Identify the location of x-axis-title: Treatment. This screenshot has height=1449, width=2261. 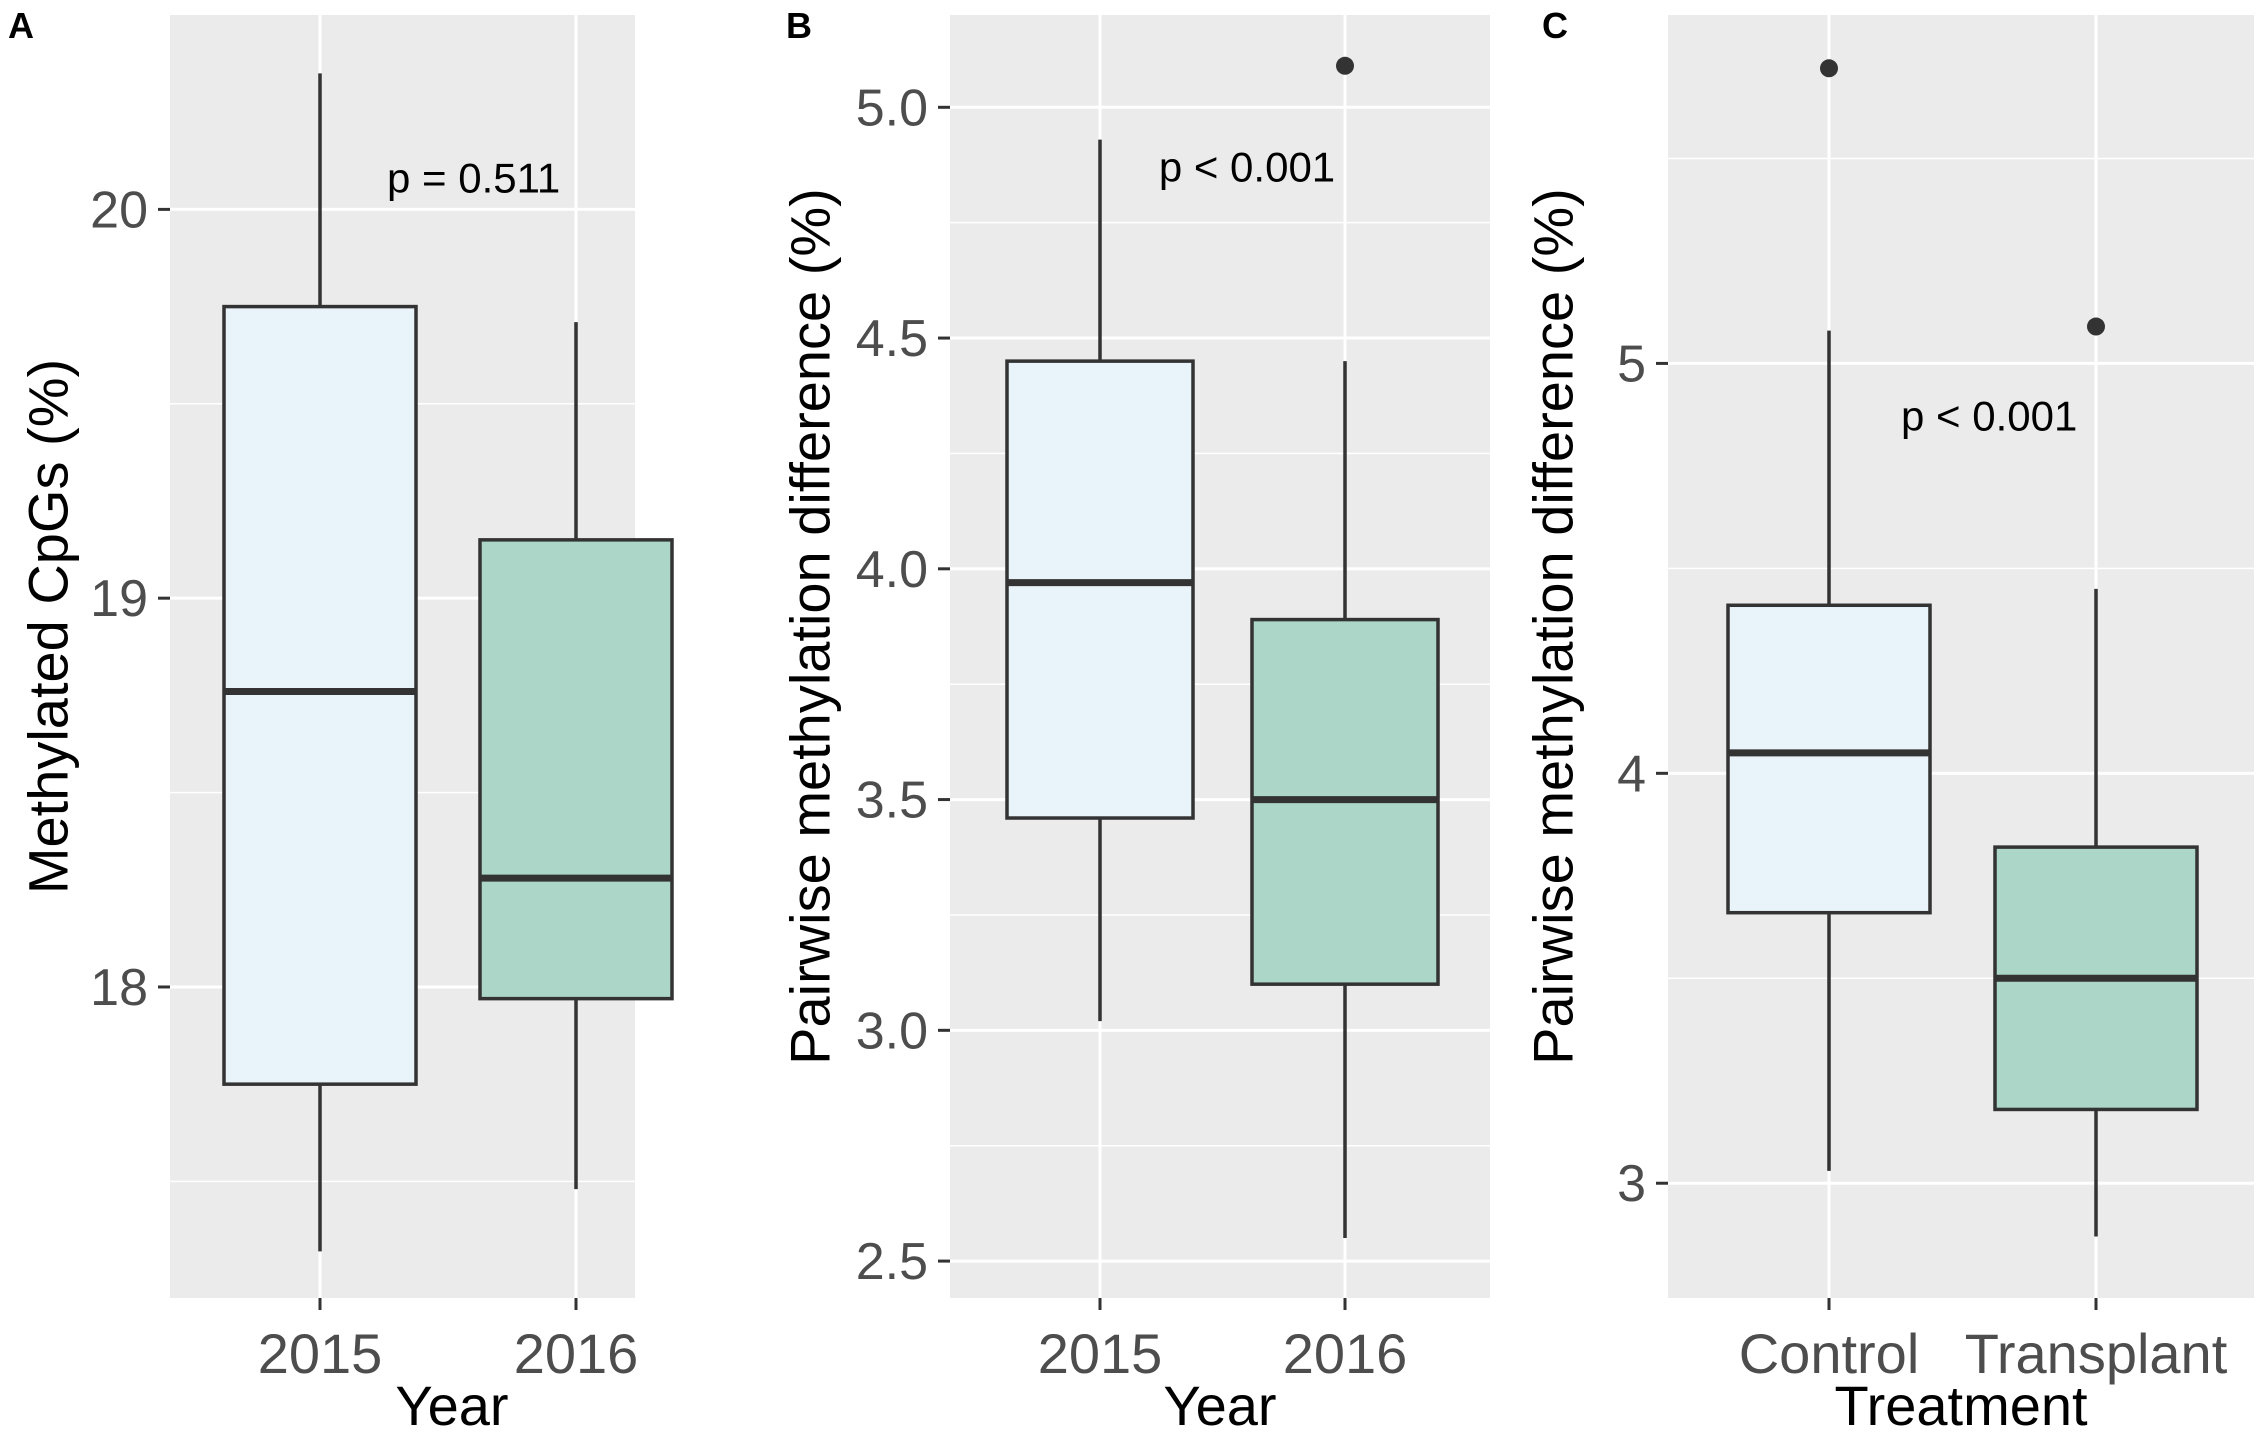
(1961, 1405).